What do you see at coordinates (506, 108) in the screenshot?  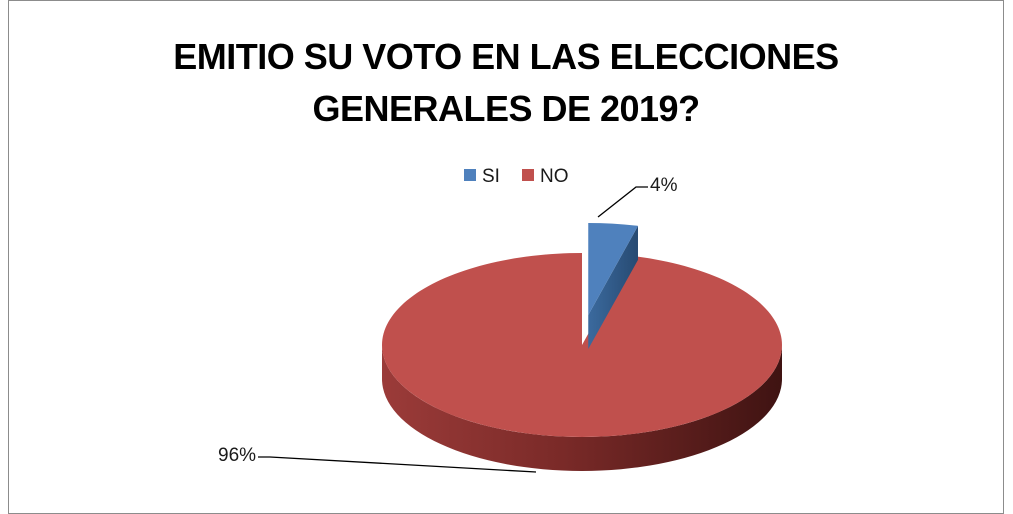 I see `chart-title-line-2: GENERALES DE 2019?` at bounding box center [506, 108].